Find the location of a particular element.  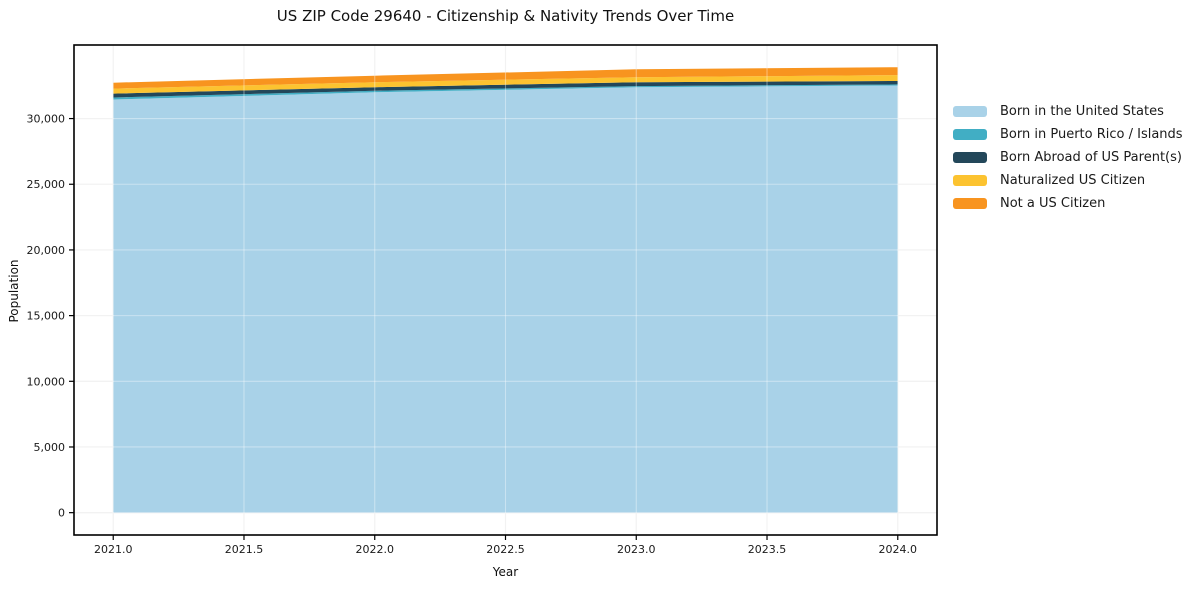

x-tick-label: 2021.5 is located at coordinates (244, 549).